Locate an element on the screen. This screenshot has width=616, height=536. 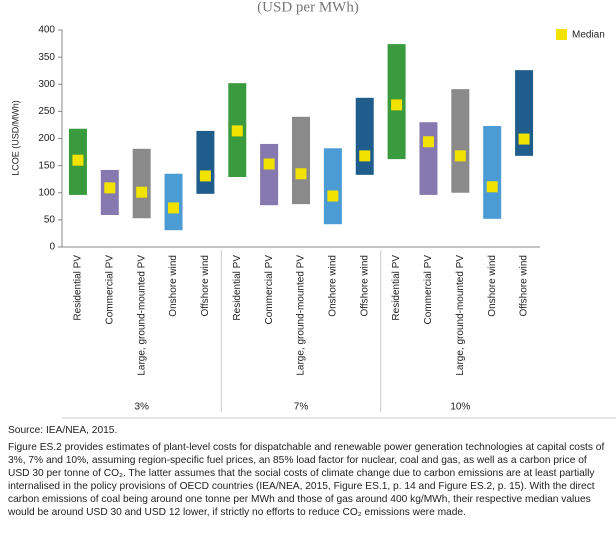
source: Source: IEA/NEA, 2015. is located at coordinates (63, 430).